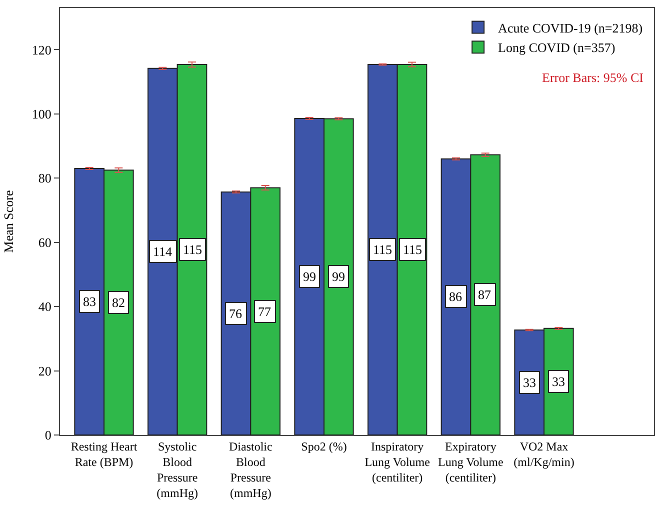  Describe the element at coordinates (8, 221) in the screenshot. I see `y-axis-title: Mean Score` at that location.